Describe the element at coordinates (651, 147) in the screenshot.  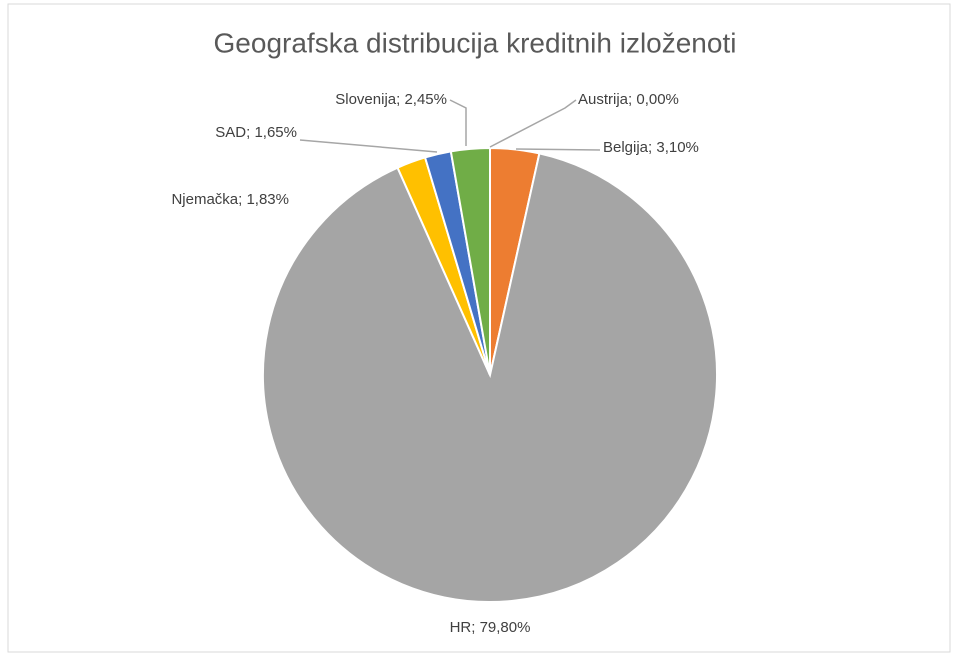
I see `data-label: Belgija; 3,10%` at that location.